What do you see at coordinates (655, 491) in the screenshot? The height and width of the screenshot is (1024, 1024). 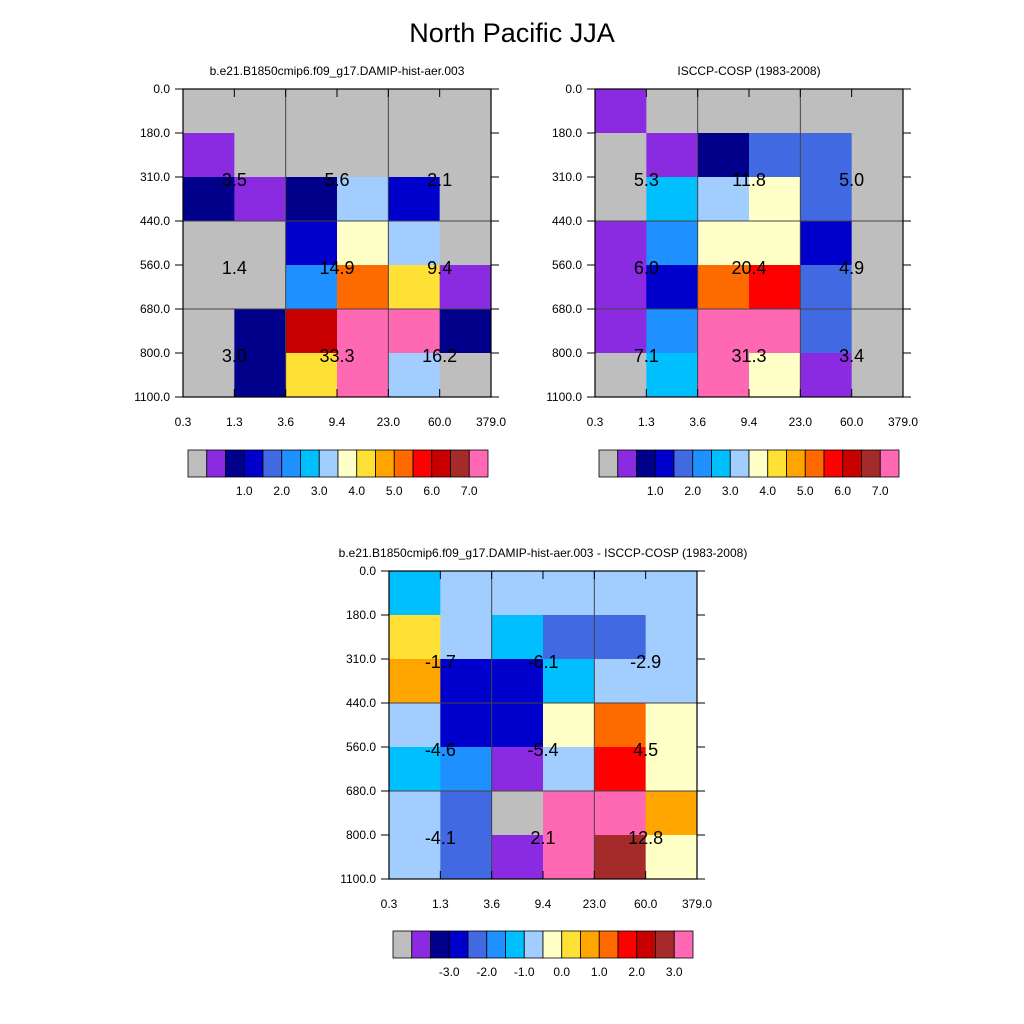 I see `colorbar-label: 1.0` at bounding box center [655, 491].